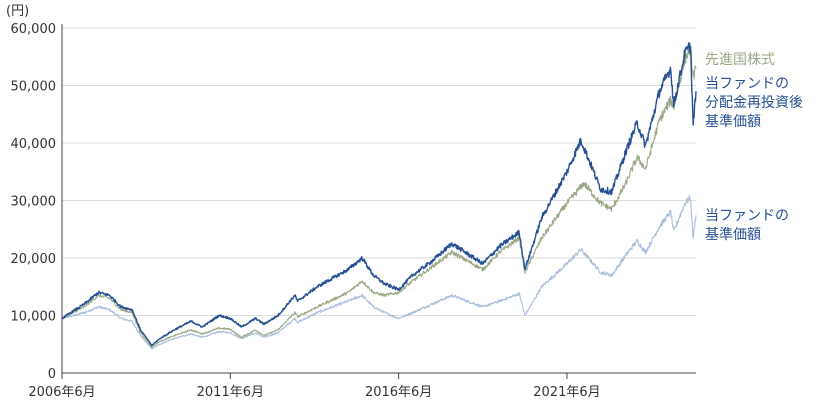 This screenshot has height=410, width=831. What do you see at coordinates (747, 225) in the screenshot?
I see `legend-label: 当ファンドの基準価額` at bounding box center [747, 225].